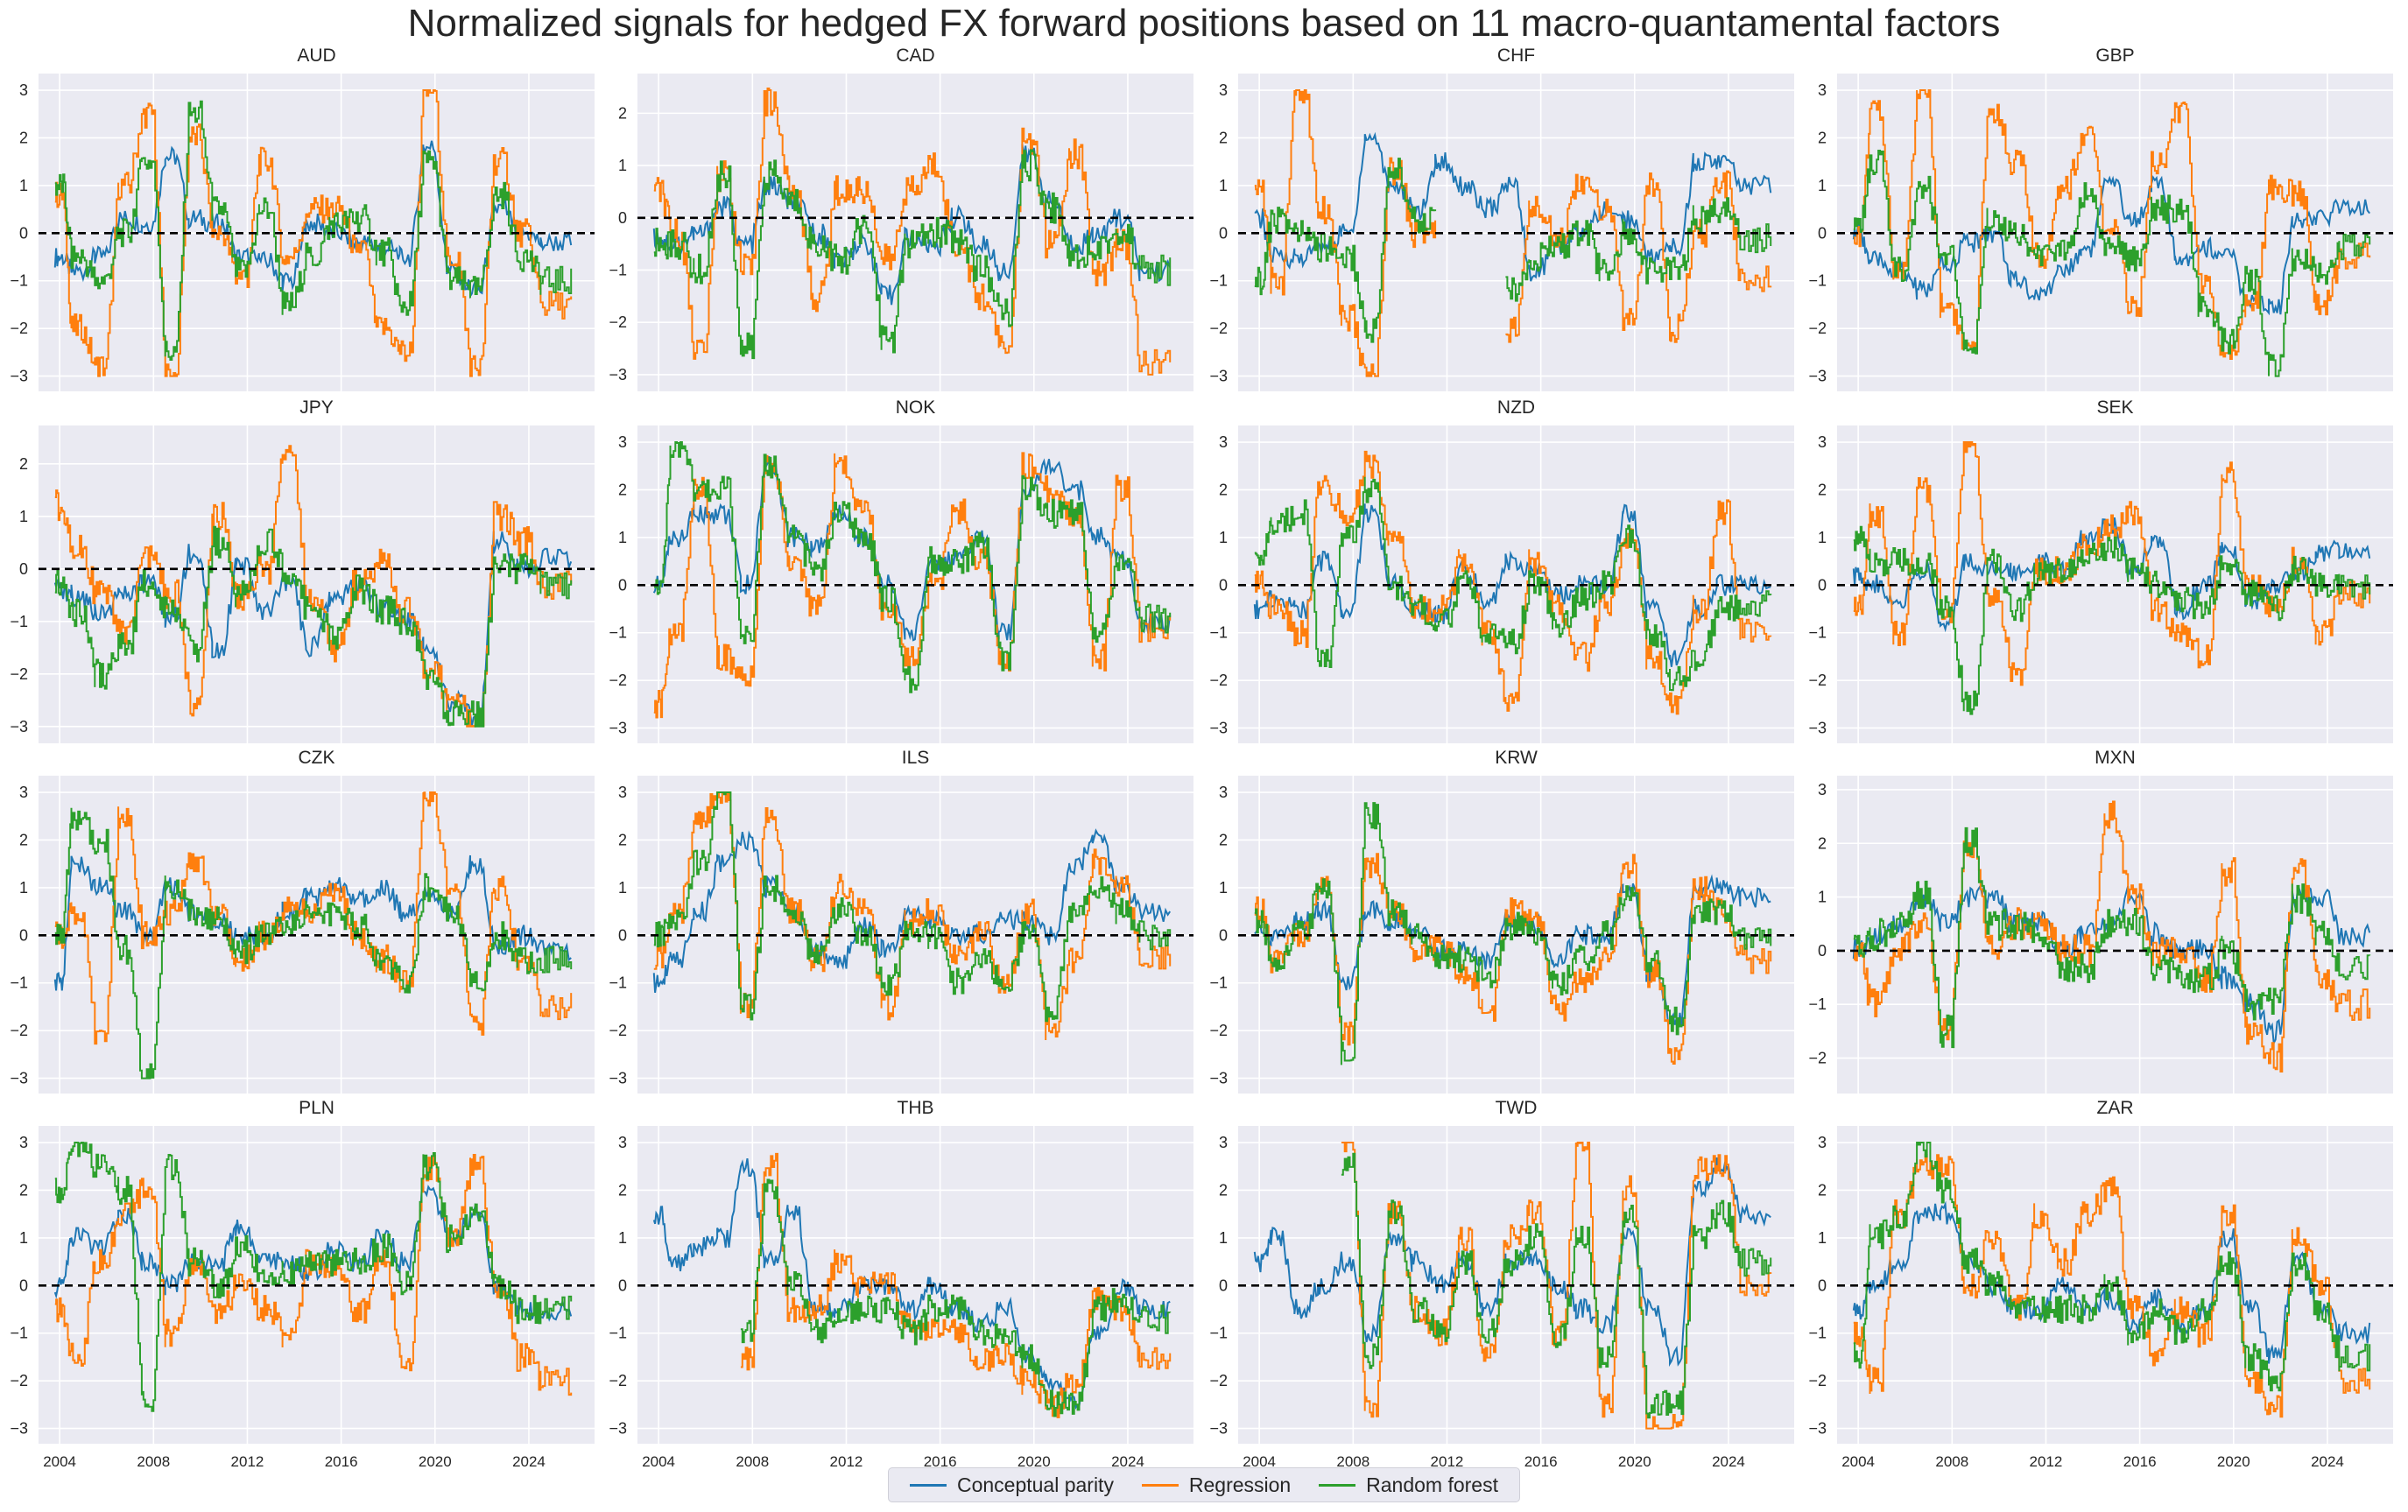 Image resolution: width=2408 pixels, height=1512 pixels. What do you see at coordinates (302, 1284) in the screenshot?
I see `panel-pln: PLN 2004 2008 2012 2016 2020 2024 −3 −2 −1 0 1 2 3` at bounding box center [302, 1284].